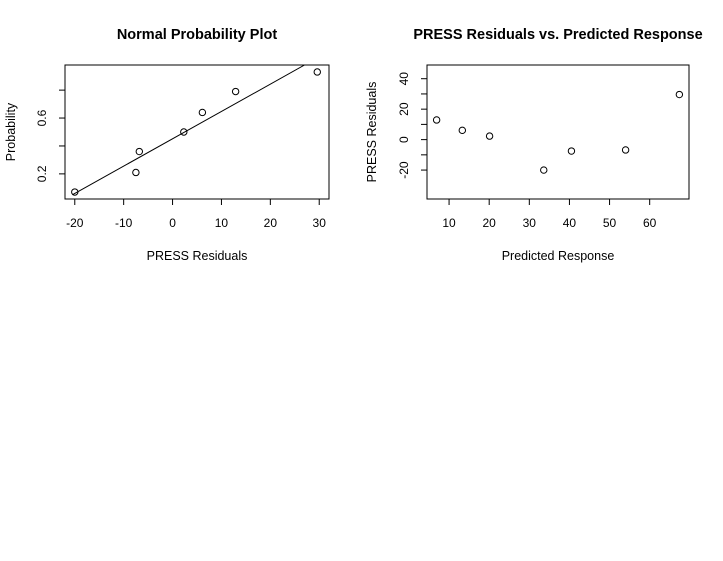 The width and height of the screenshot is (723, 561). Describe the element at coordinates (404, 109) in the screenshot. I see `y-tick-label: 20` at that location.